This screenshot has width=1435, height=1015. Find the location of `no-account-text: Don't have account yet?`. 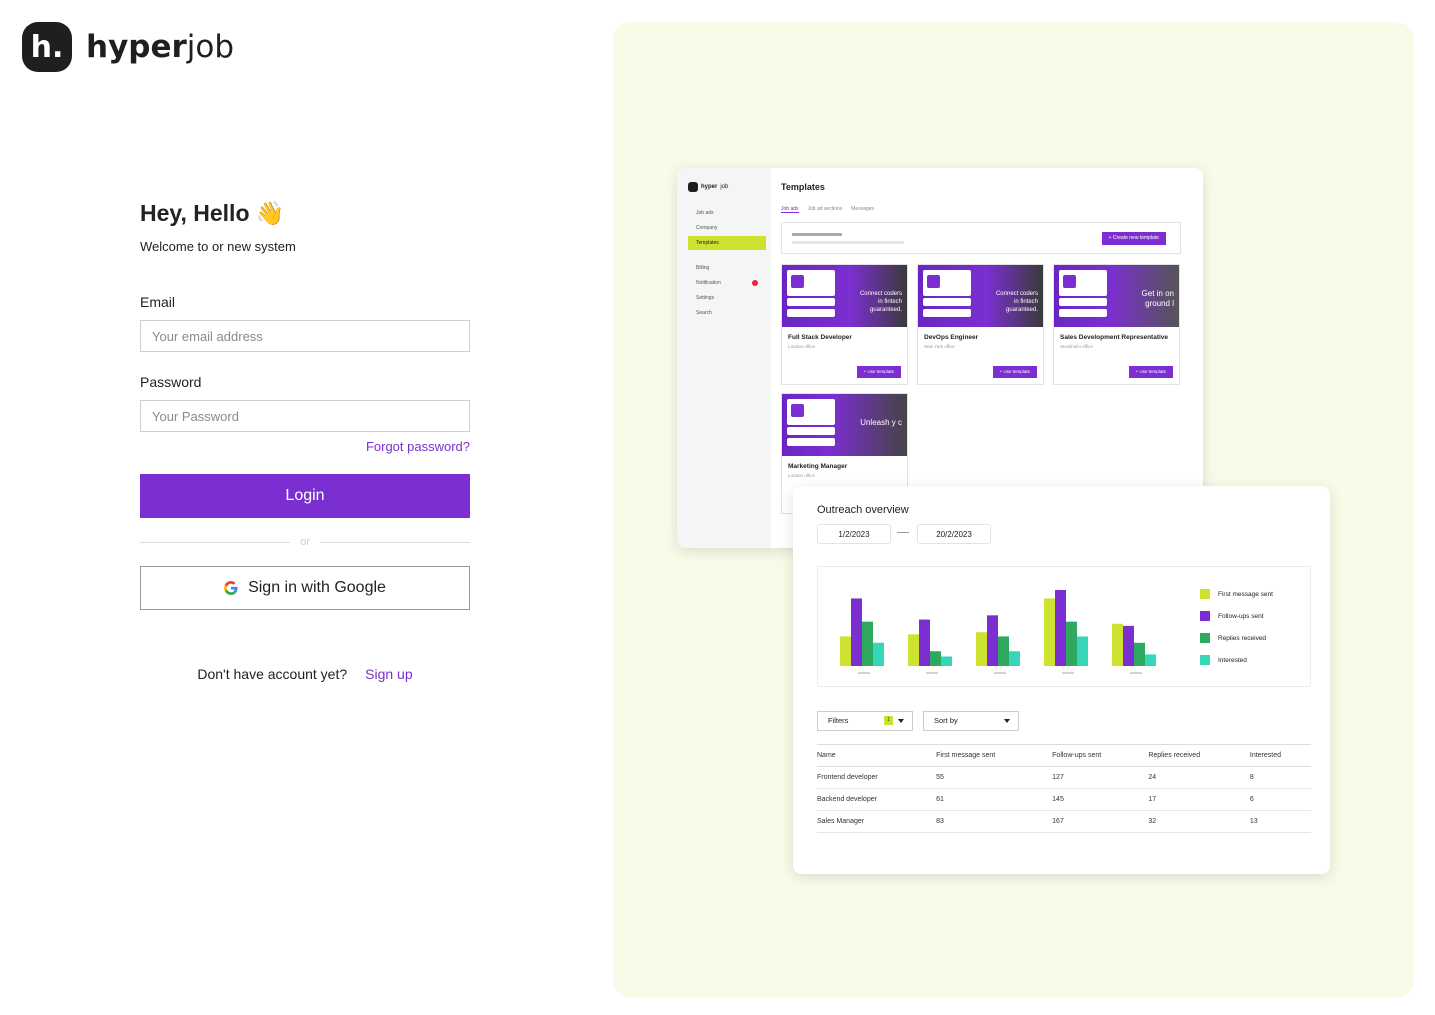

no-account-text: Don't have account yet? is located at coordinates (272, 674).